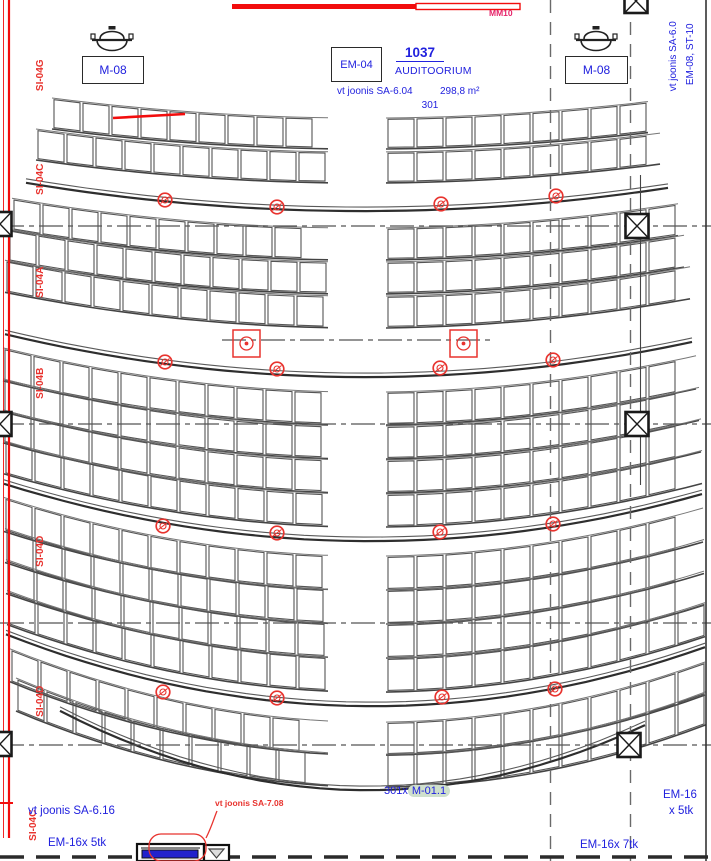  I want to click on floor-device, so click(183, 835).